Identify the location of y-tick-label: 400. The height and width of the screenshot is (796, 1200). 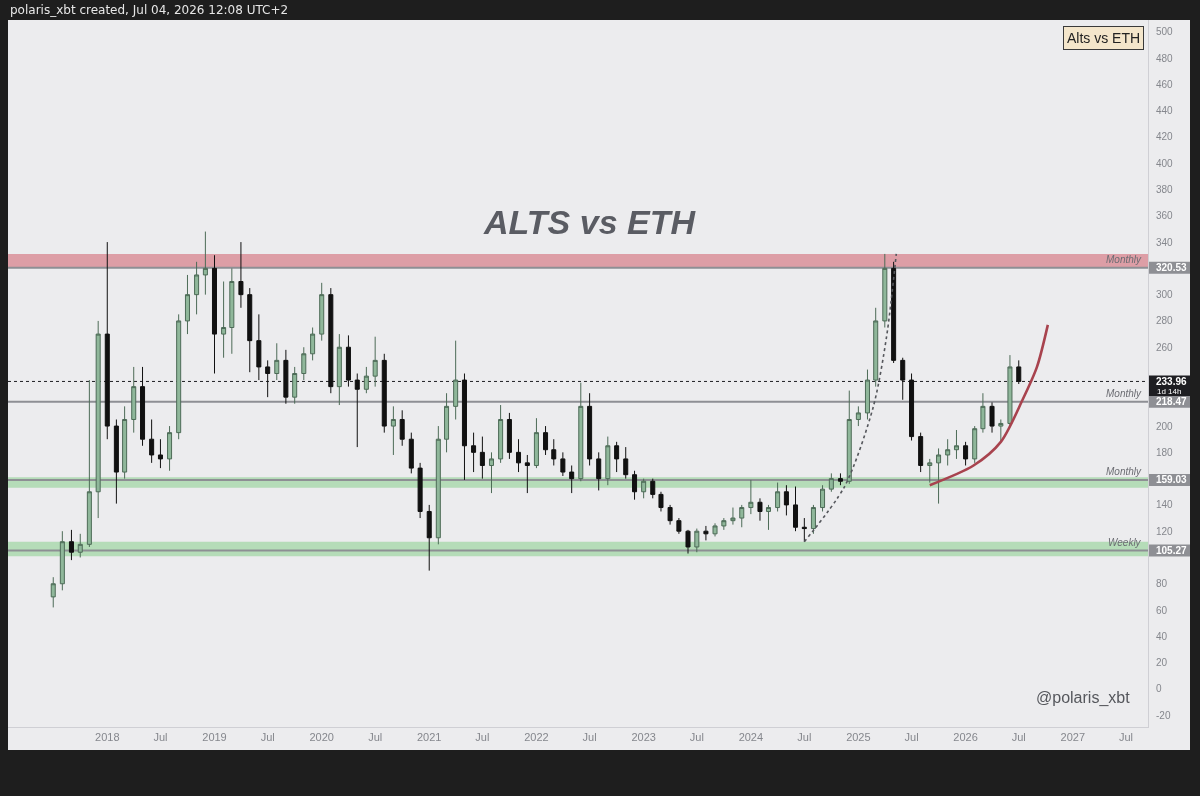
(1165, 163).